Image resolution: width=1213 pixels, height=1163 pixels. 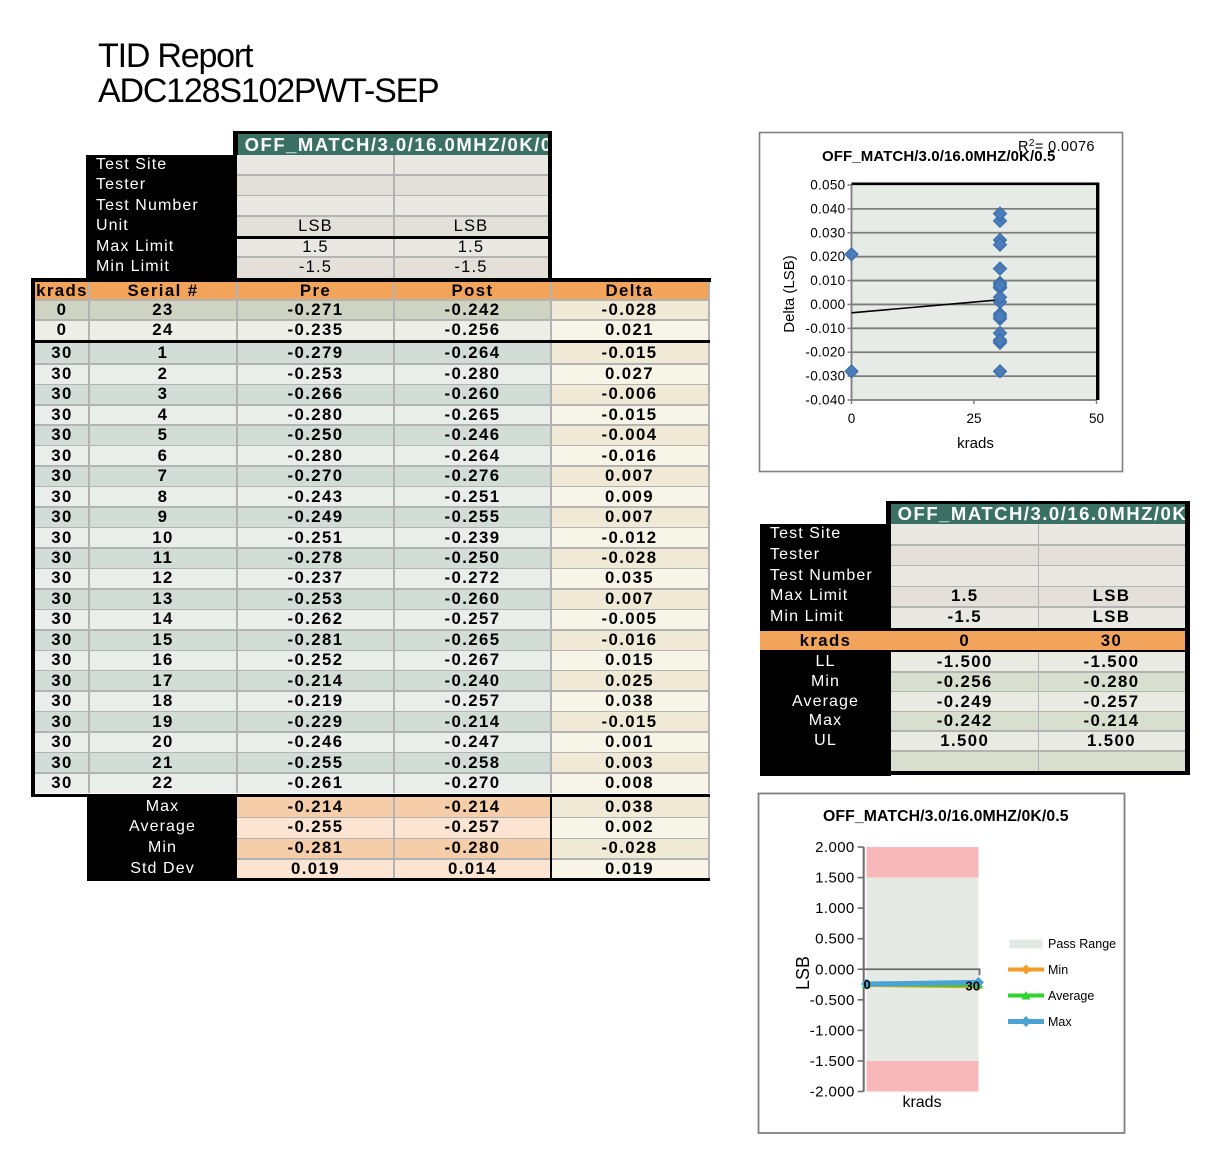 What do you see at coordinates (827, 256) in the screenshot?
I see `svg-text: 0.020` at bounding box center [827, 256].